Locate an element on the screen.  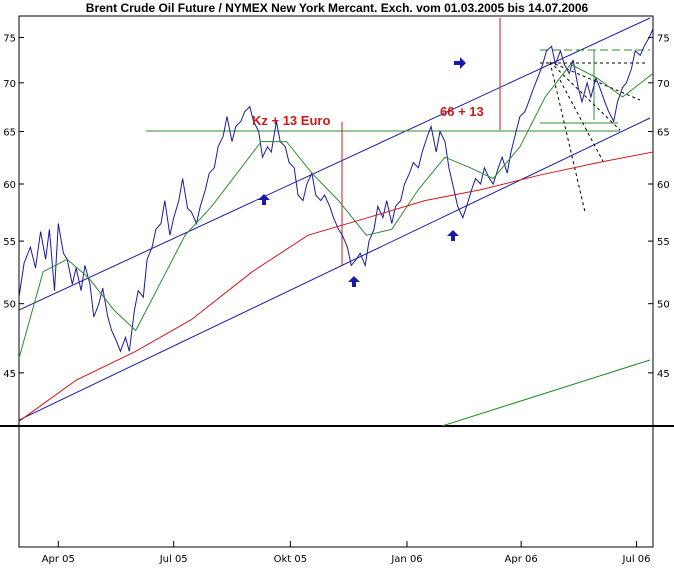
y-tick-label-left: 70 is located at coordinates (9, 84).